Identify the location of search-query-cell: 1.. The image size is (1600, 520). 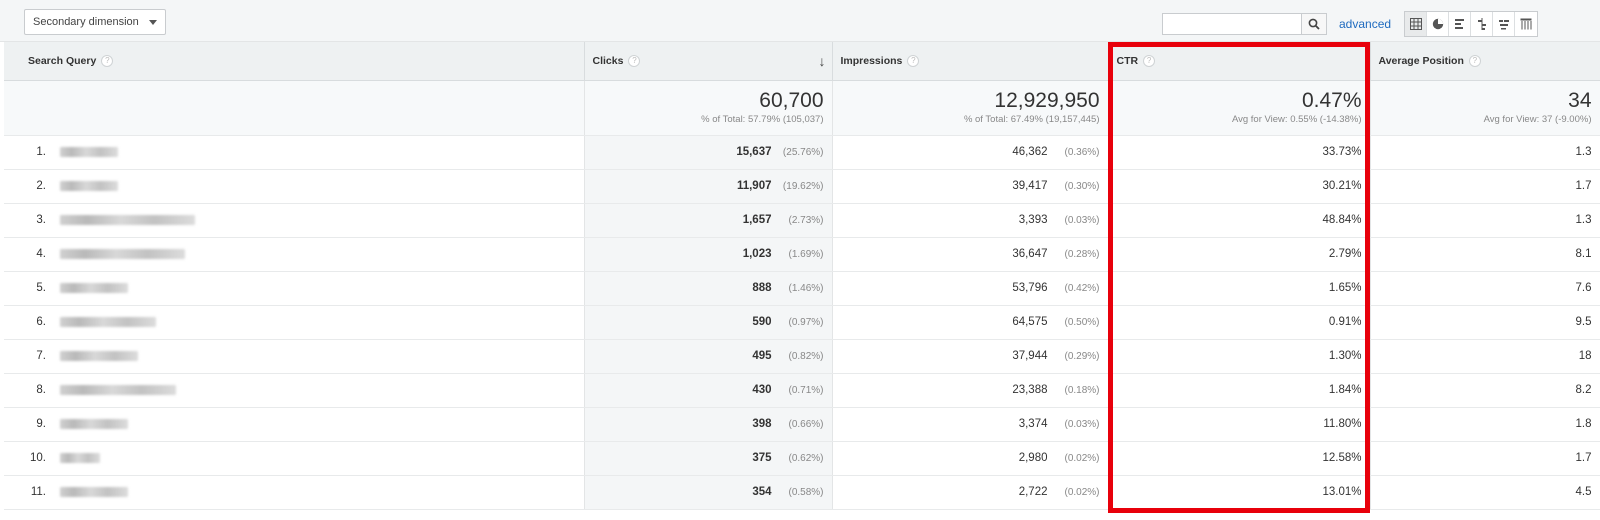
(294, 152).